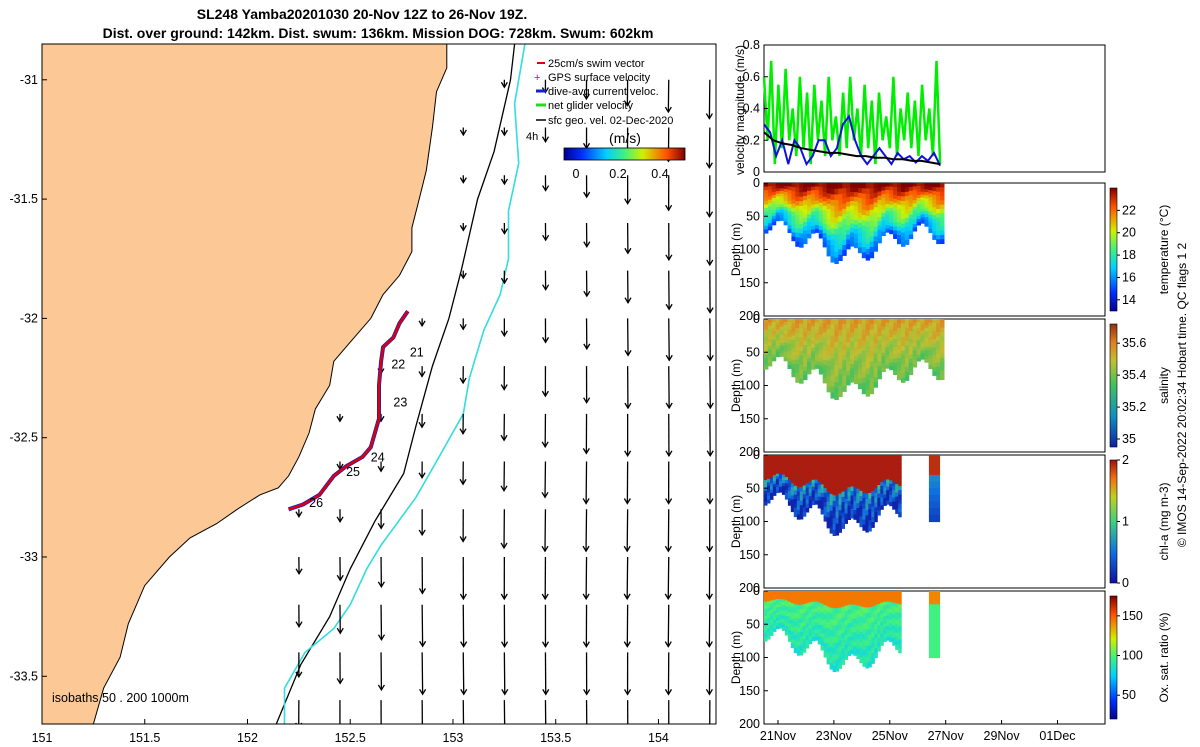 The height and width of the screenshot is (747, 1200). What do you see at coordinates (751, 140) in the screenshot?
I see `velocity-ytick-1: 0.2` at bounding box center [751, 140].